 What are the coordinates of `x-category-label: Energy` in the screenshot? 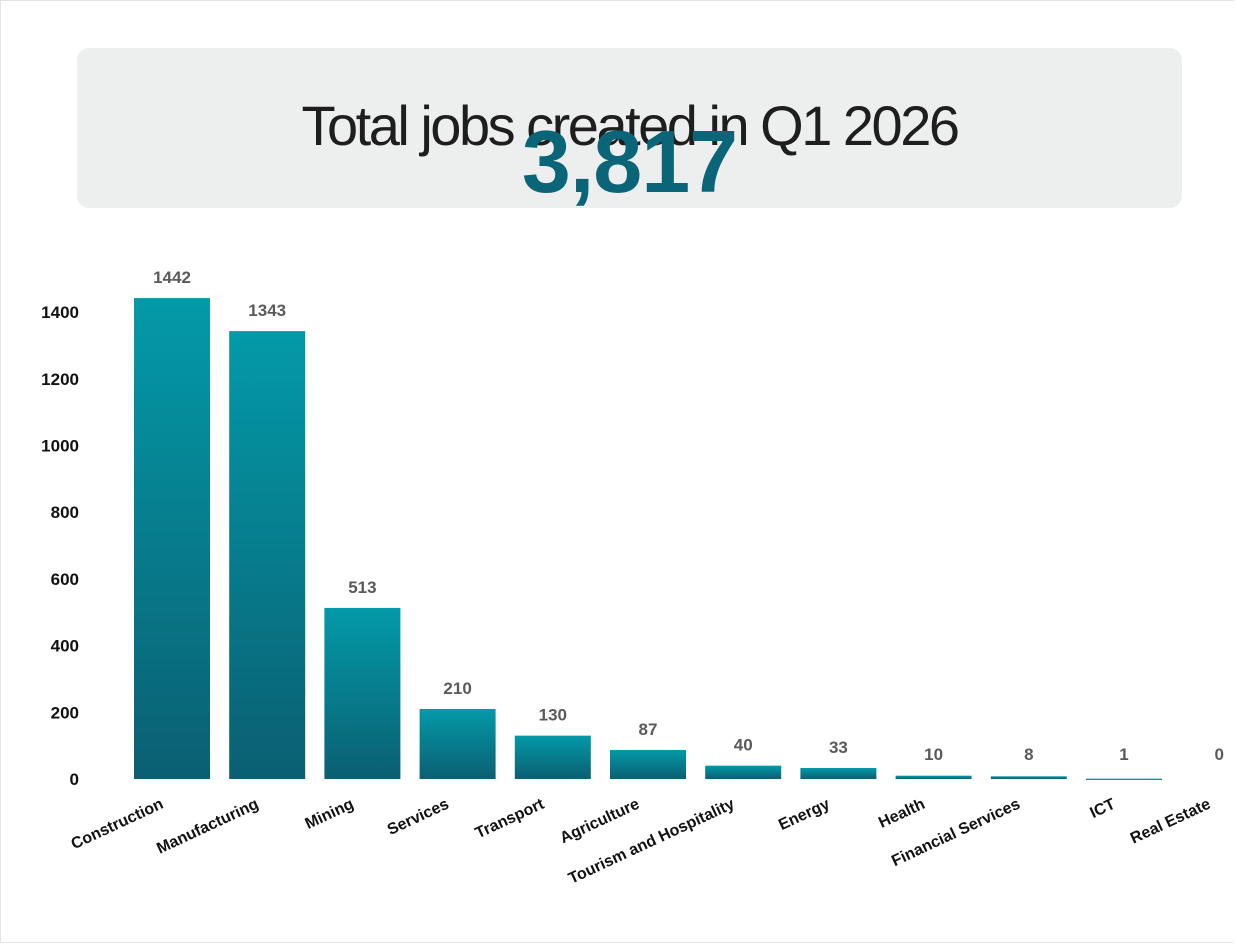 It's located at (804, 815).